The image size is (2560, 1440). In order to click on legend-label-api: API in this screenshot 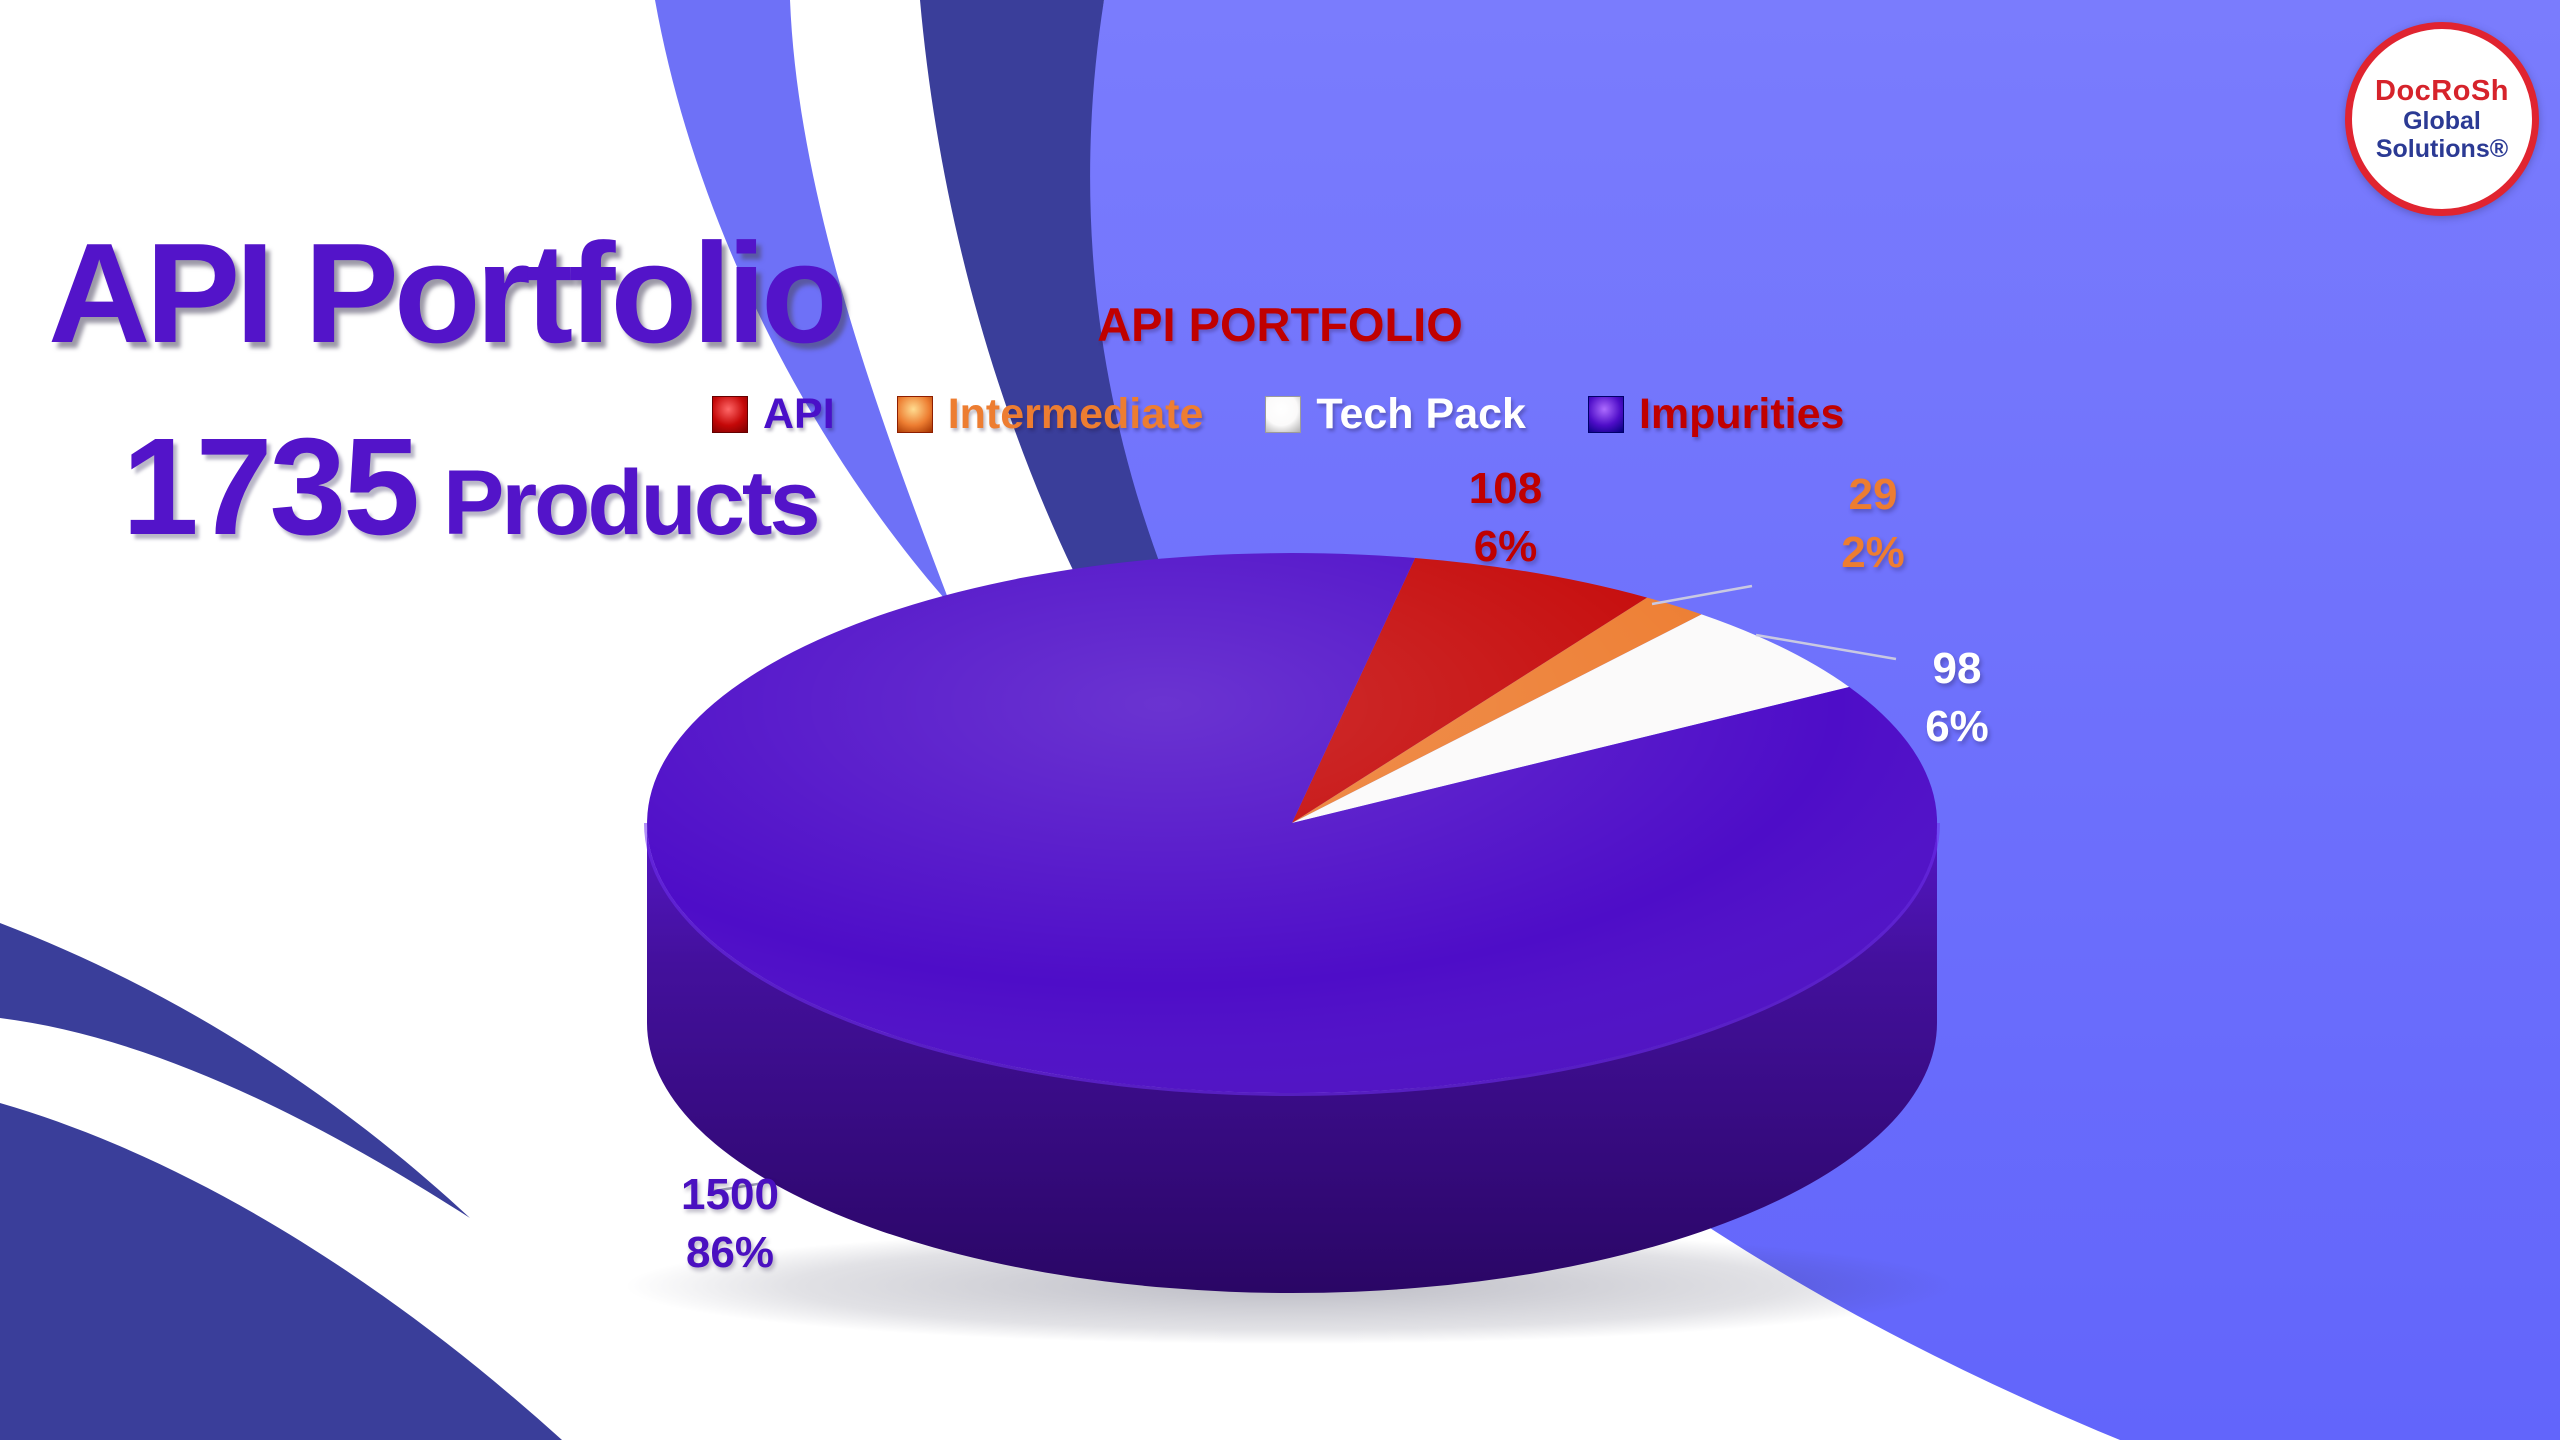, I will do `click(799, 414)`.